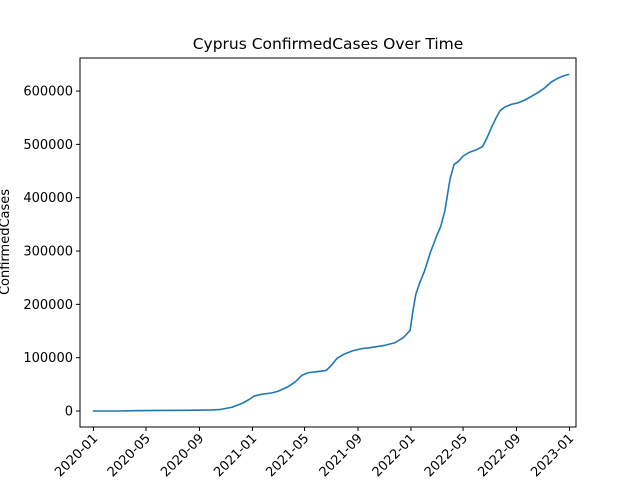 The width and height of the screenshot is (640, 480). I want to click on y-tick-label: 0, so click(69, 412).